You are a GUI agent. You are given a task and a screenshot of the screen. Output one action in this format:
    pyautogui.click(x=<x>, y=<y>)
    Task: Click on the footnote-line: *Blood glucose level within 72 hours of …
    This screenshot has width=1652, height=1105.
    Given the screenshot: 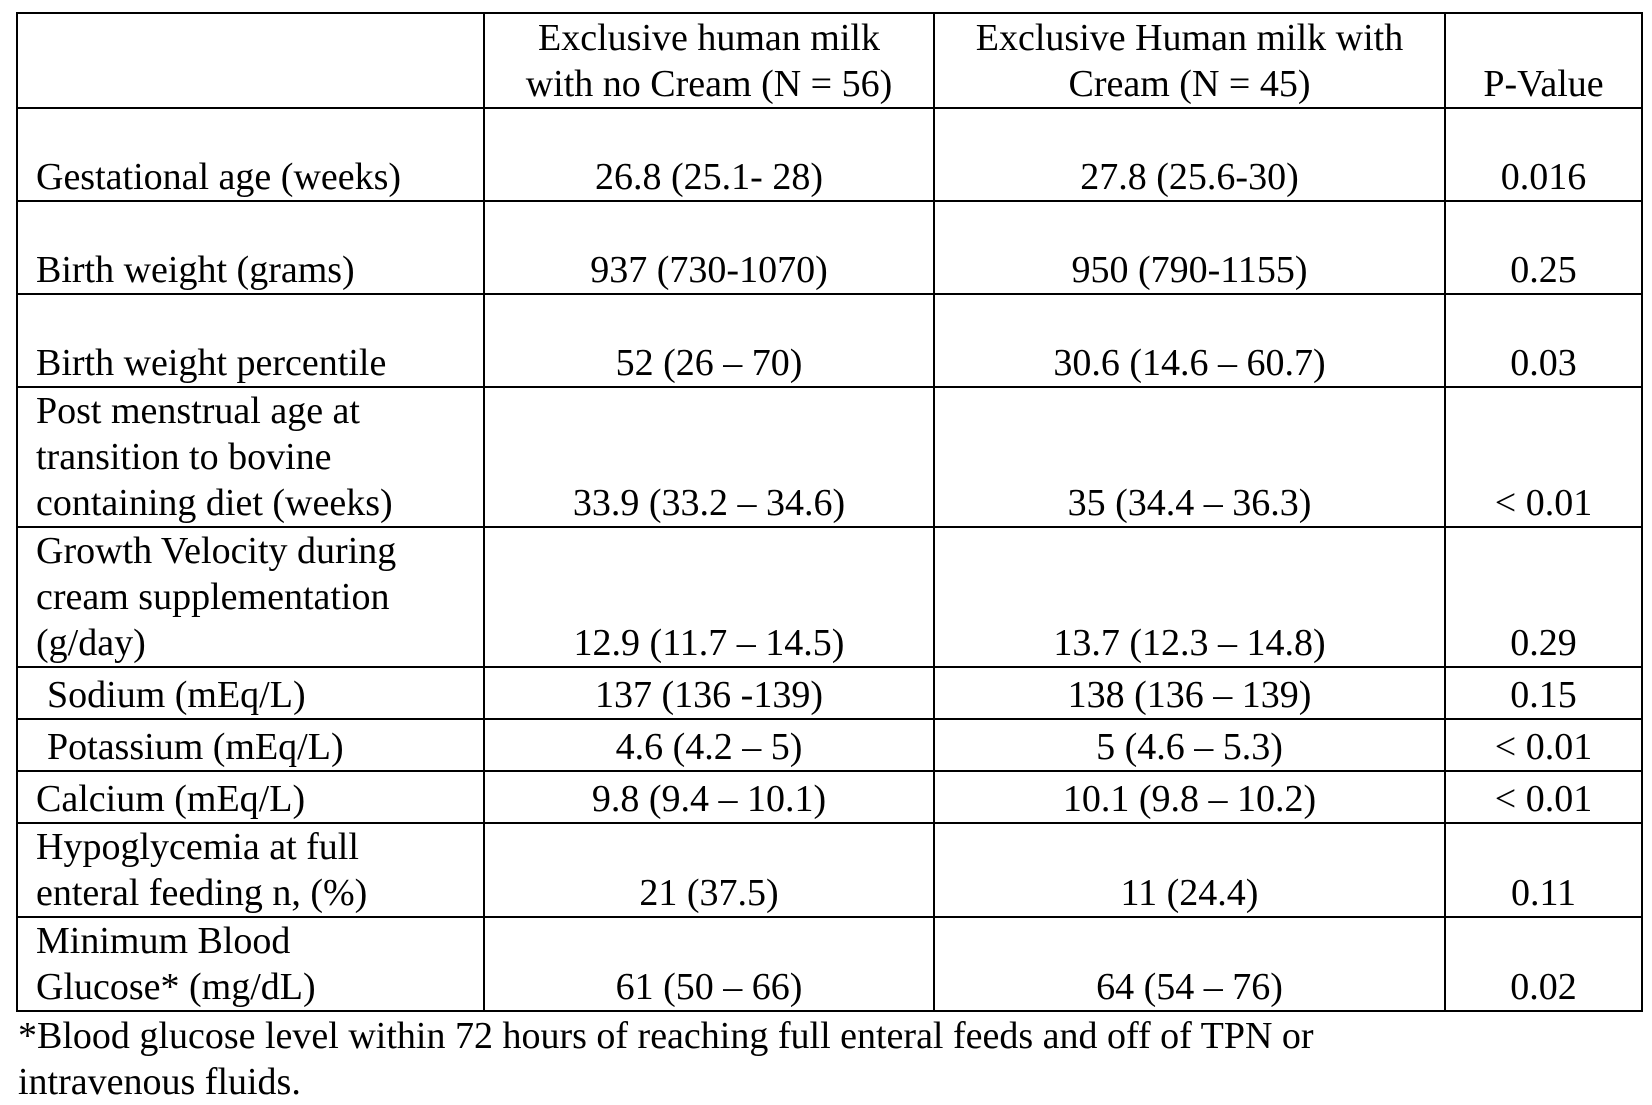 What is the action you would take?
    pyautogui.click(x=666, y=1036)
    